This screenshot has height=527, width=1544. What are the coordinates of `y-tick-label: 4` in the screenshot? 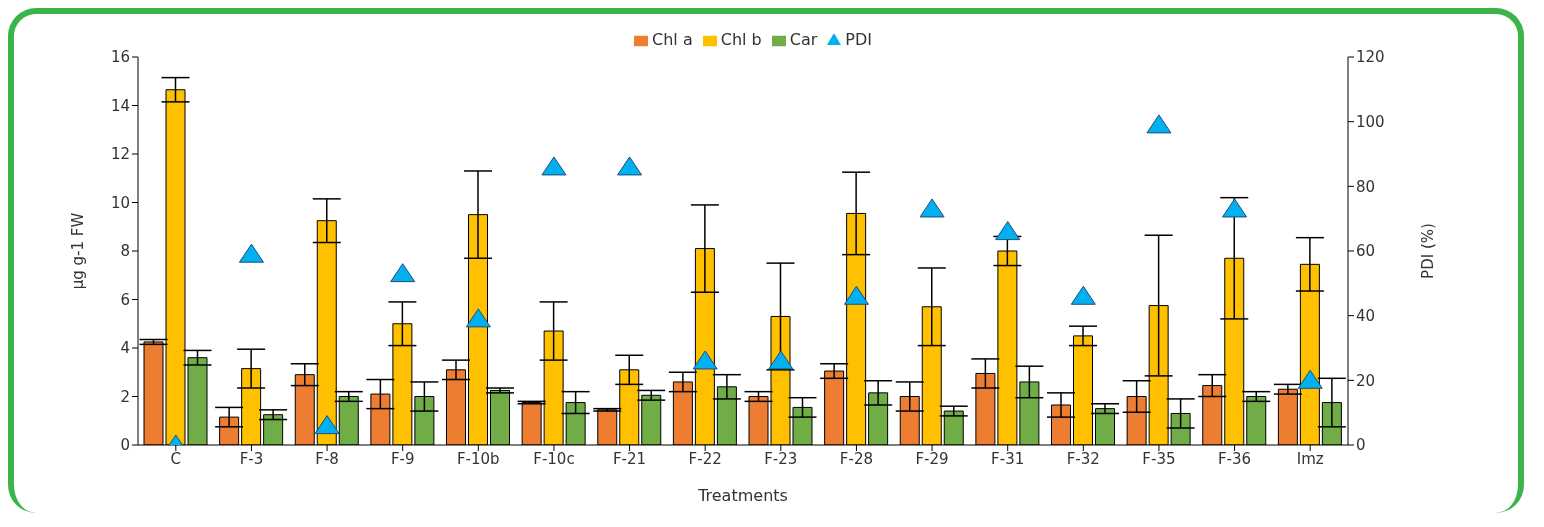 It's located at (125, 348).